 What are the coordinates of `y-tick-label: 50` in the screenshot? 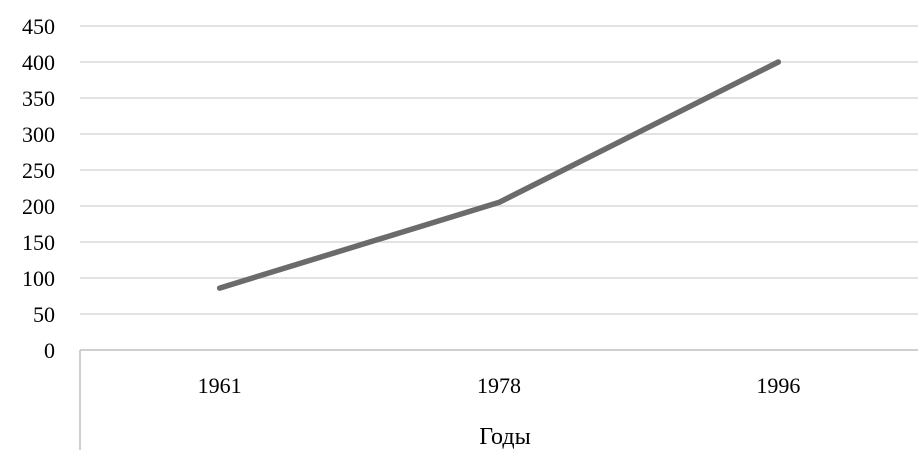 It's located at (44, 314).